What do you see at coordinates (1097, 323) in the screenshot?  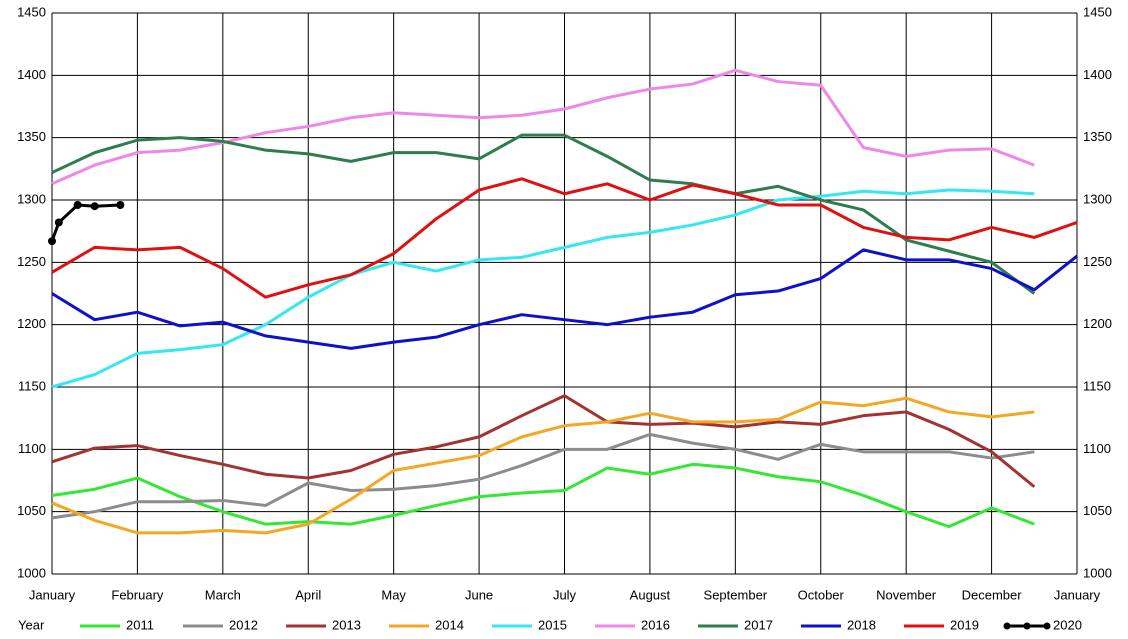 I see `y2-tick-label: 1200` at bounding box center [1097, 323].